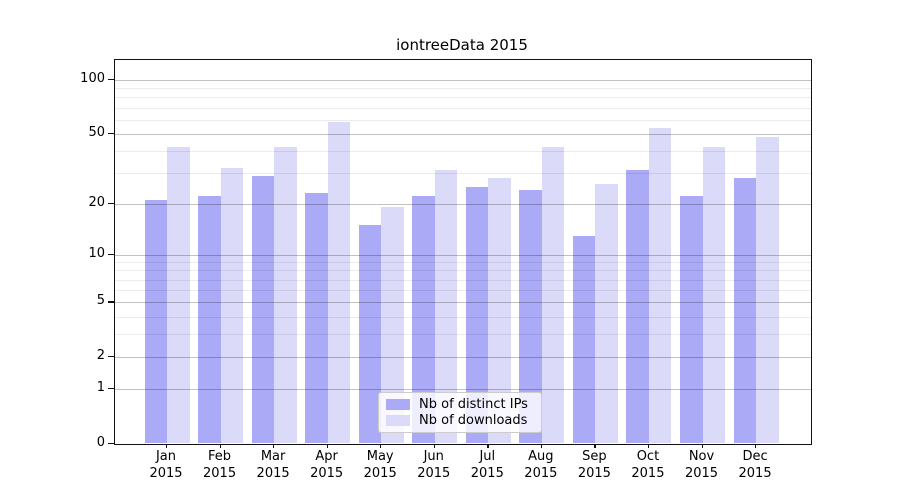  I want to click on x-tick-label: Jul 2015, so click(487, 465).